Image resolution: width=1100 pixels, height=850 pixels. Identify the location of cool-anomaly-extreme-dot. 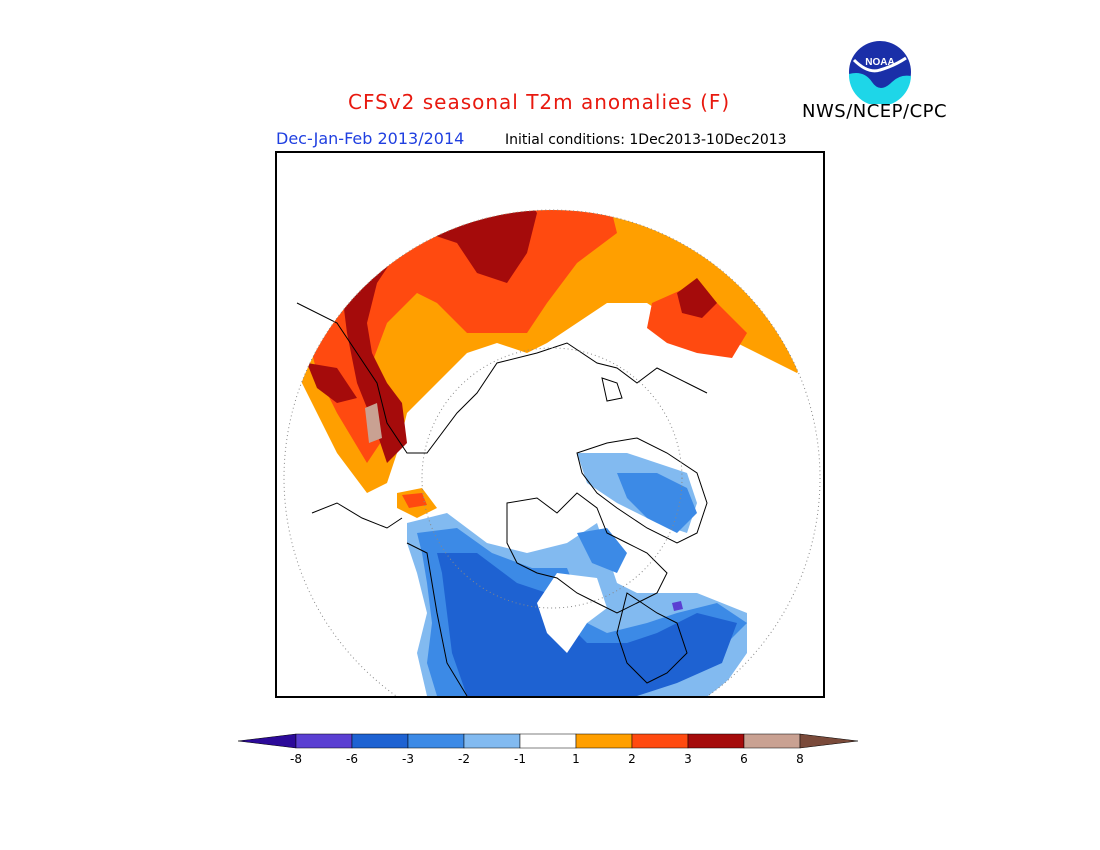
(677, 606).